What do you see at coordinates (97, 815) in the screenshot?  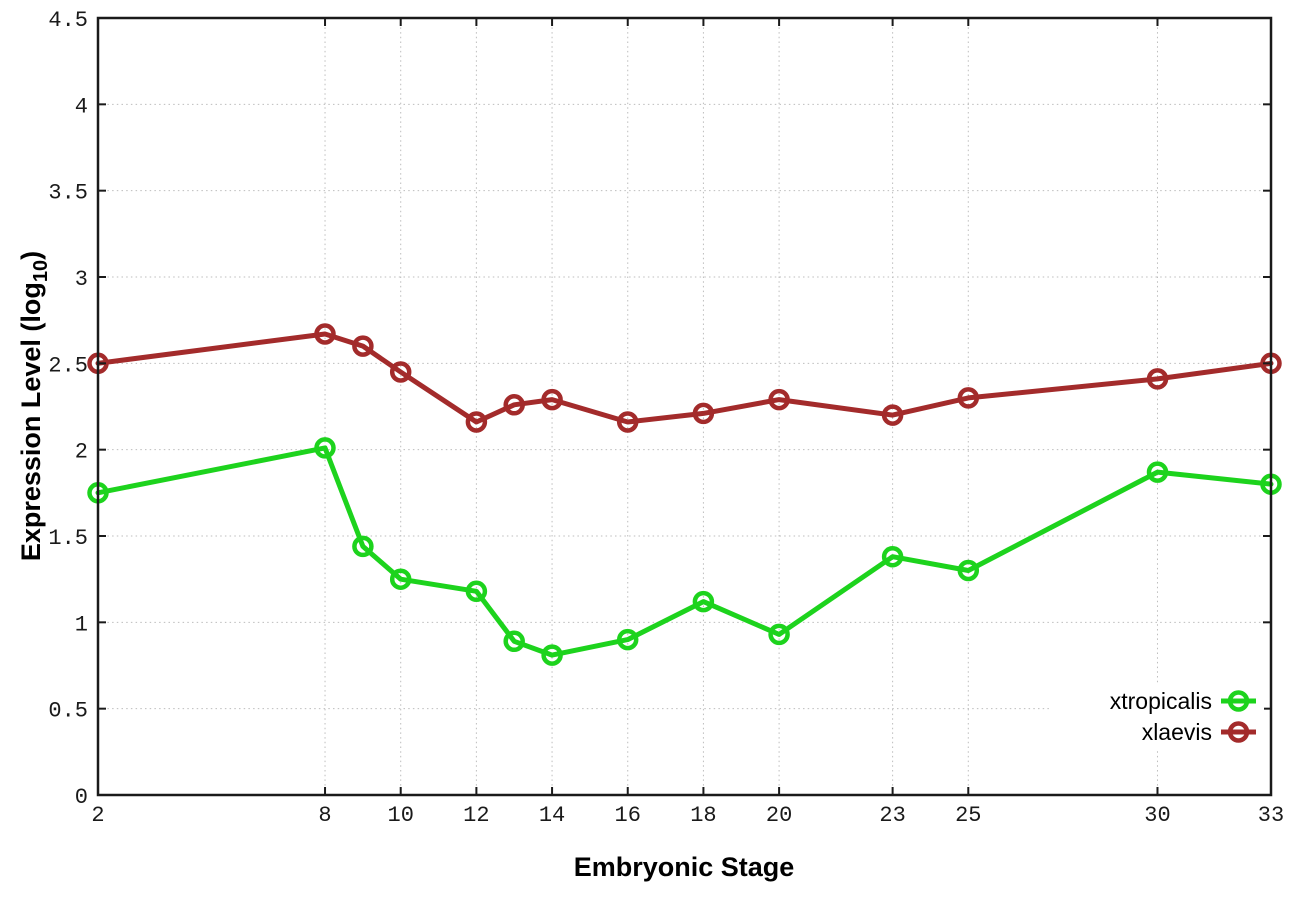 I see `x-tick-label: 2` at bounding box center [97, 815].